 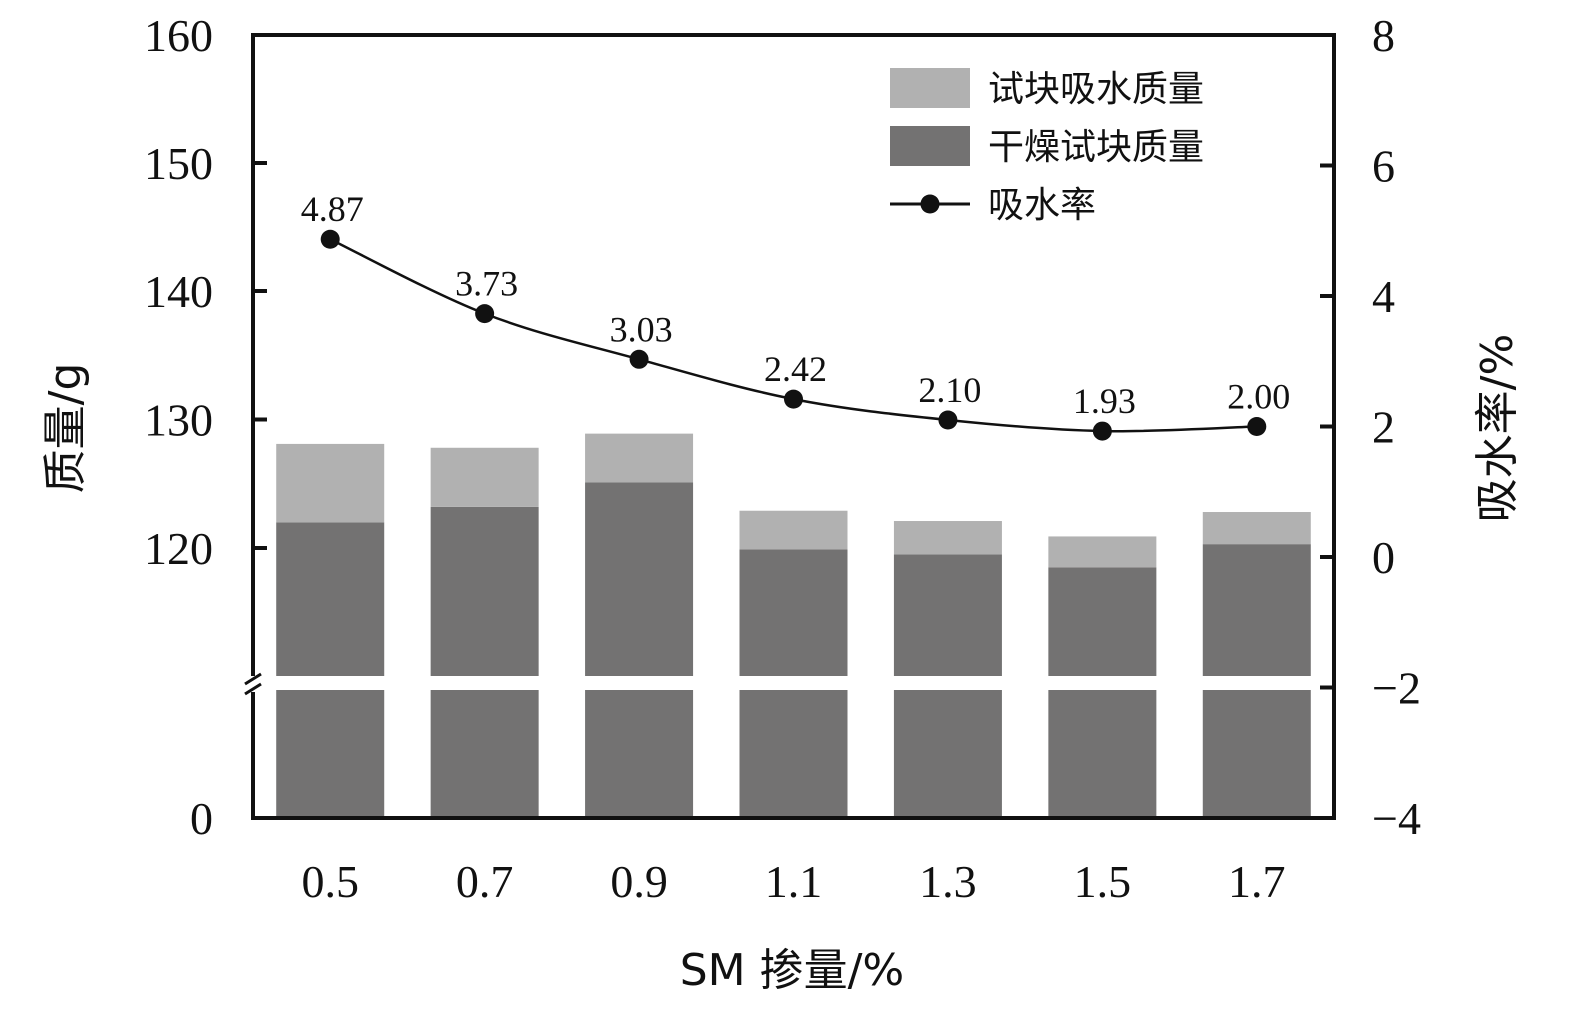 What do you see at coordinates (65, 428) in the screenshot?
I see `y-axis-title: 质量/g` at bounding box center [65, 428].